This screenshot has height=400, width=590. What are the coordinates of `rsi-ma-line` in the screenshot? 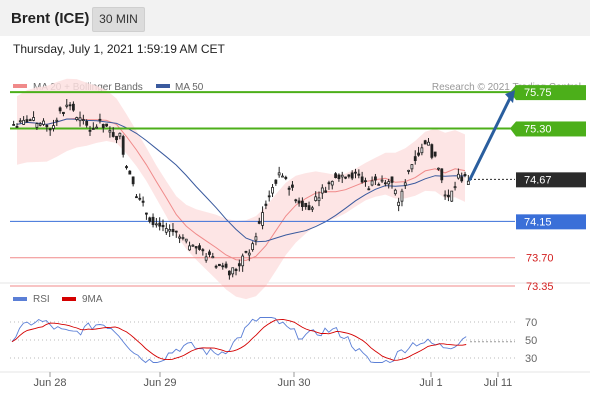 It's located at (239, 339).